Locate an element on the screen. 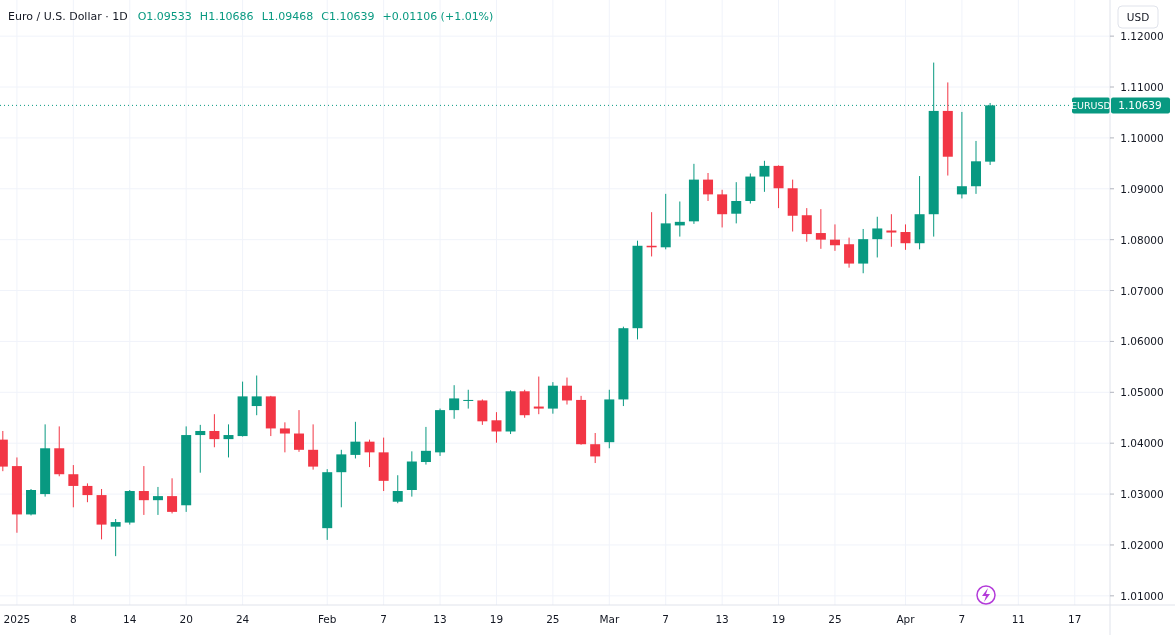  y-tick-label: 1.11000 is located at coordinates (1142, 87).